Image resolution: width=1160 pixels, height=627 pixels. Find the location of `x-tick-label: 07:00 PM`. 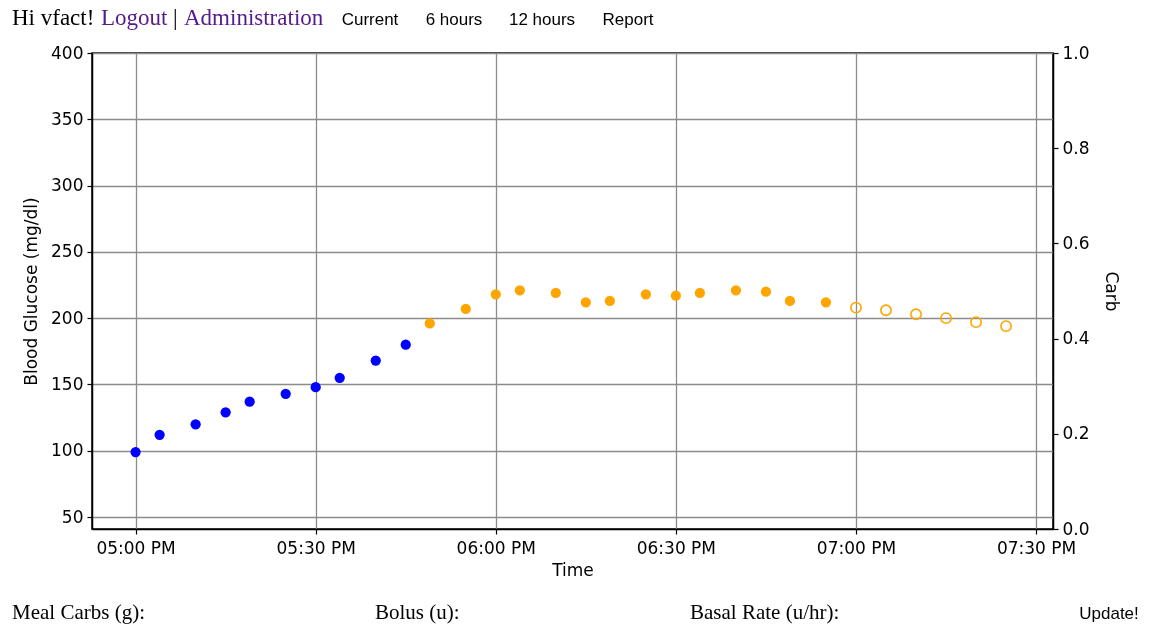

x-tick-label: 07:00 PM is located at coordinates (856, 547).